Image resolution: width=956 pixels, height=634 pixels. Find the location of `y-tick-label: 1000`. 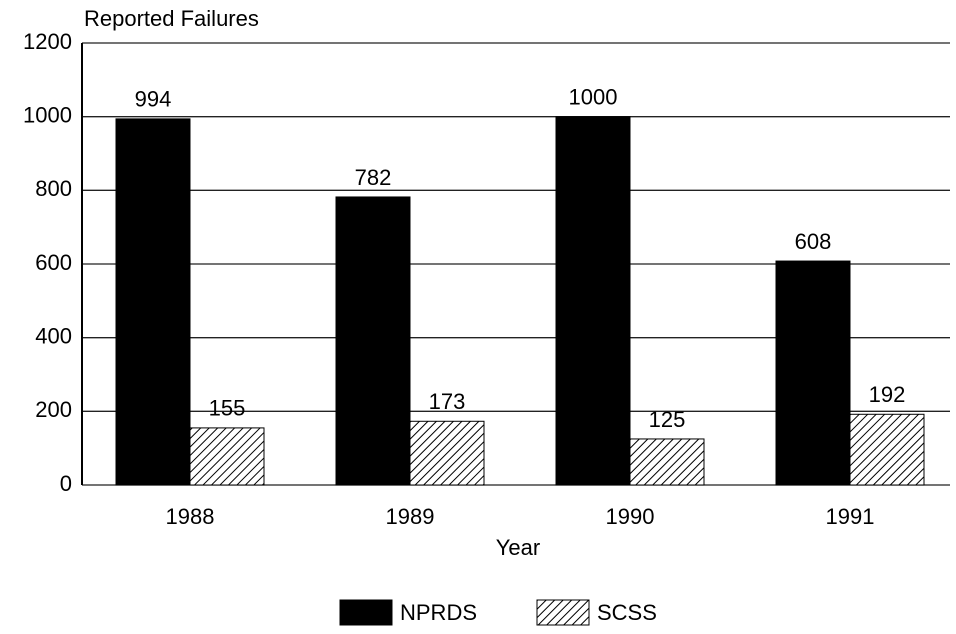

y-tick-label: 1000 is located at coordinates (47, 114).